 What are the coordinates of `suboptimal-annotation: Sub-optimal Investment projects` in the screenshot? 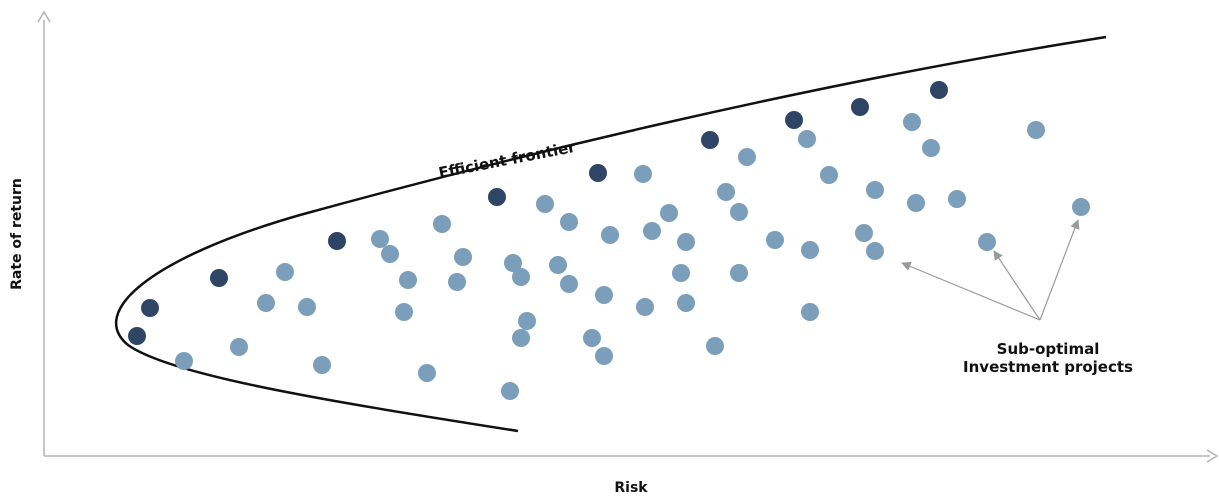 It's located at (1048, 358).